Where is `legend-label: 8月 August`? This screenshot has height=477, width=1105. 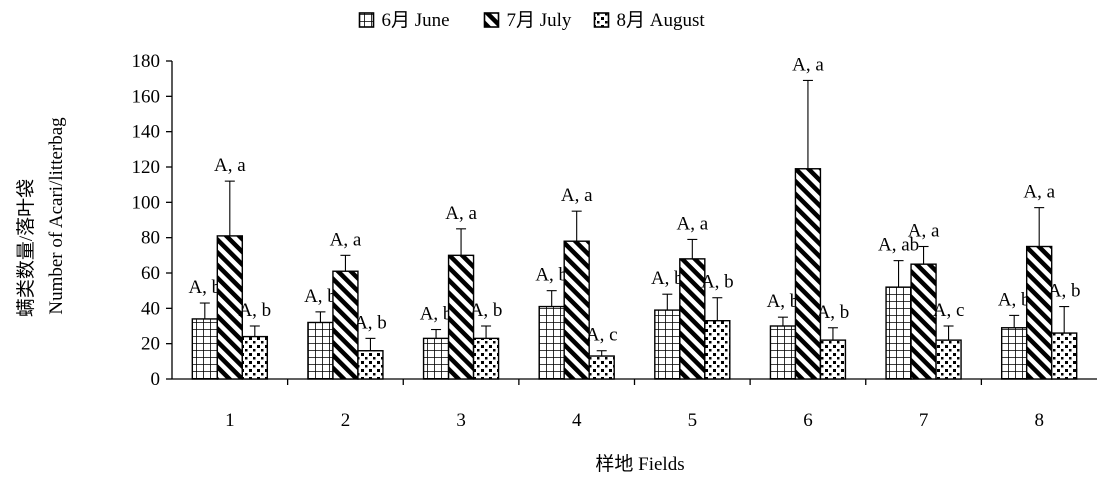
legend-label: 8月 August is located at coordinates (661, 20).